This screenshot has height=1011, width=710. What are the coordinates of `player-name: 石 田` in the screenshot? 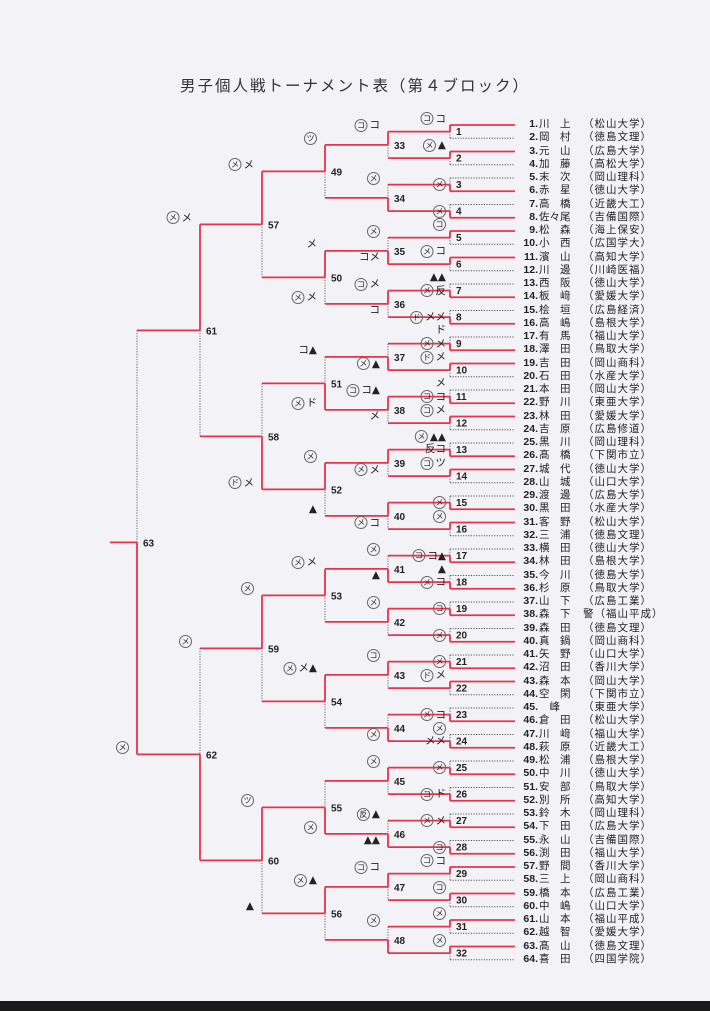 It's located at (555, 375).